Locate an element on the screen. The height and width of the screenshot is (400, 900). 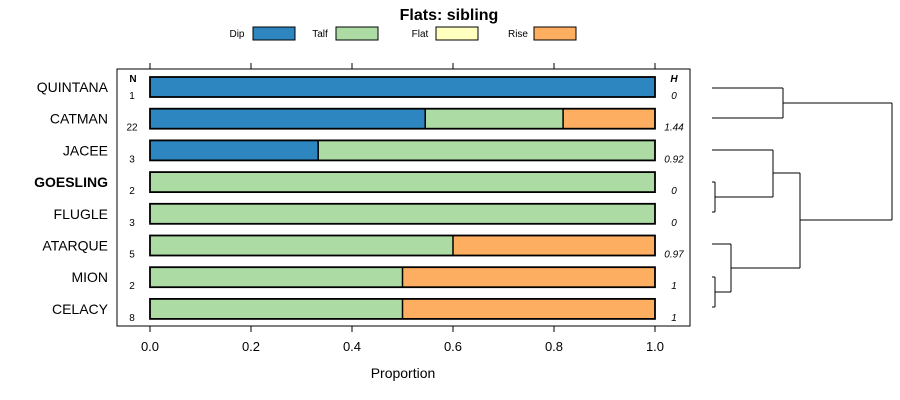
bar-outline-goesling is located at coordinates (402, 182).